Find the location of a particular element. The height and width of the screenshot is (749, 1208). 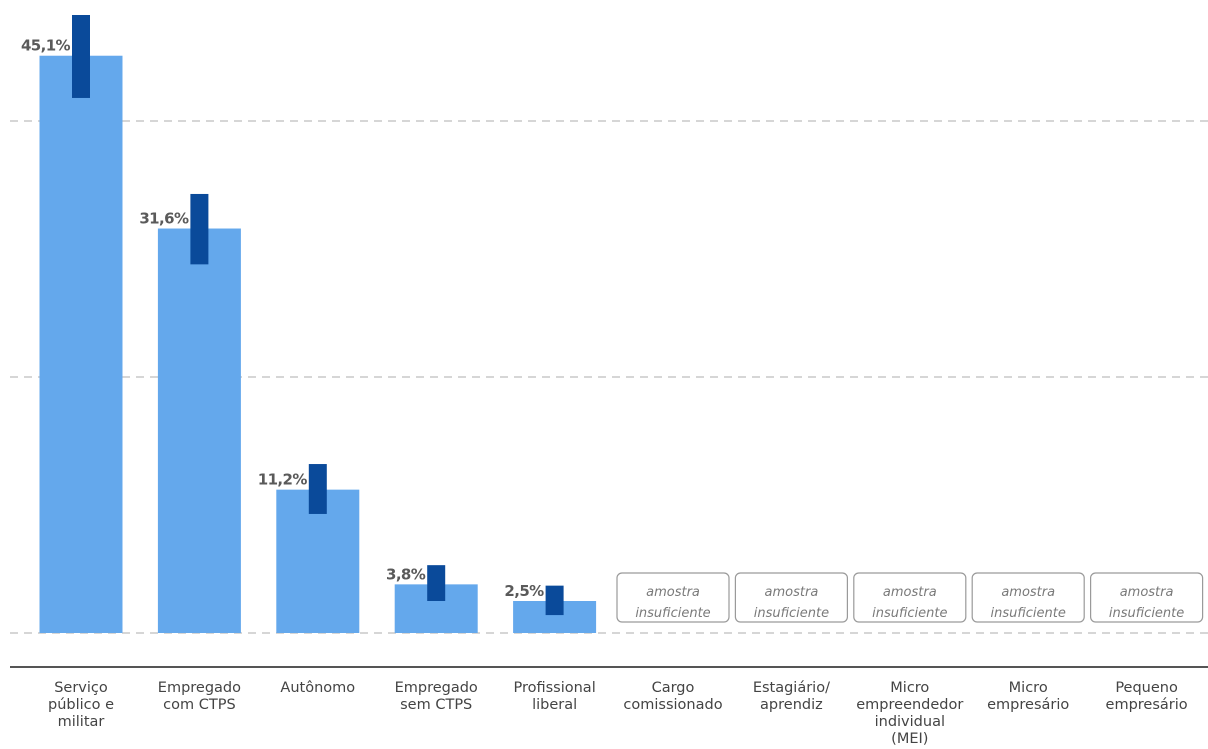

data-label: 45,1% is located at coordinates (46, 46).